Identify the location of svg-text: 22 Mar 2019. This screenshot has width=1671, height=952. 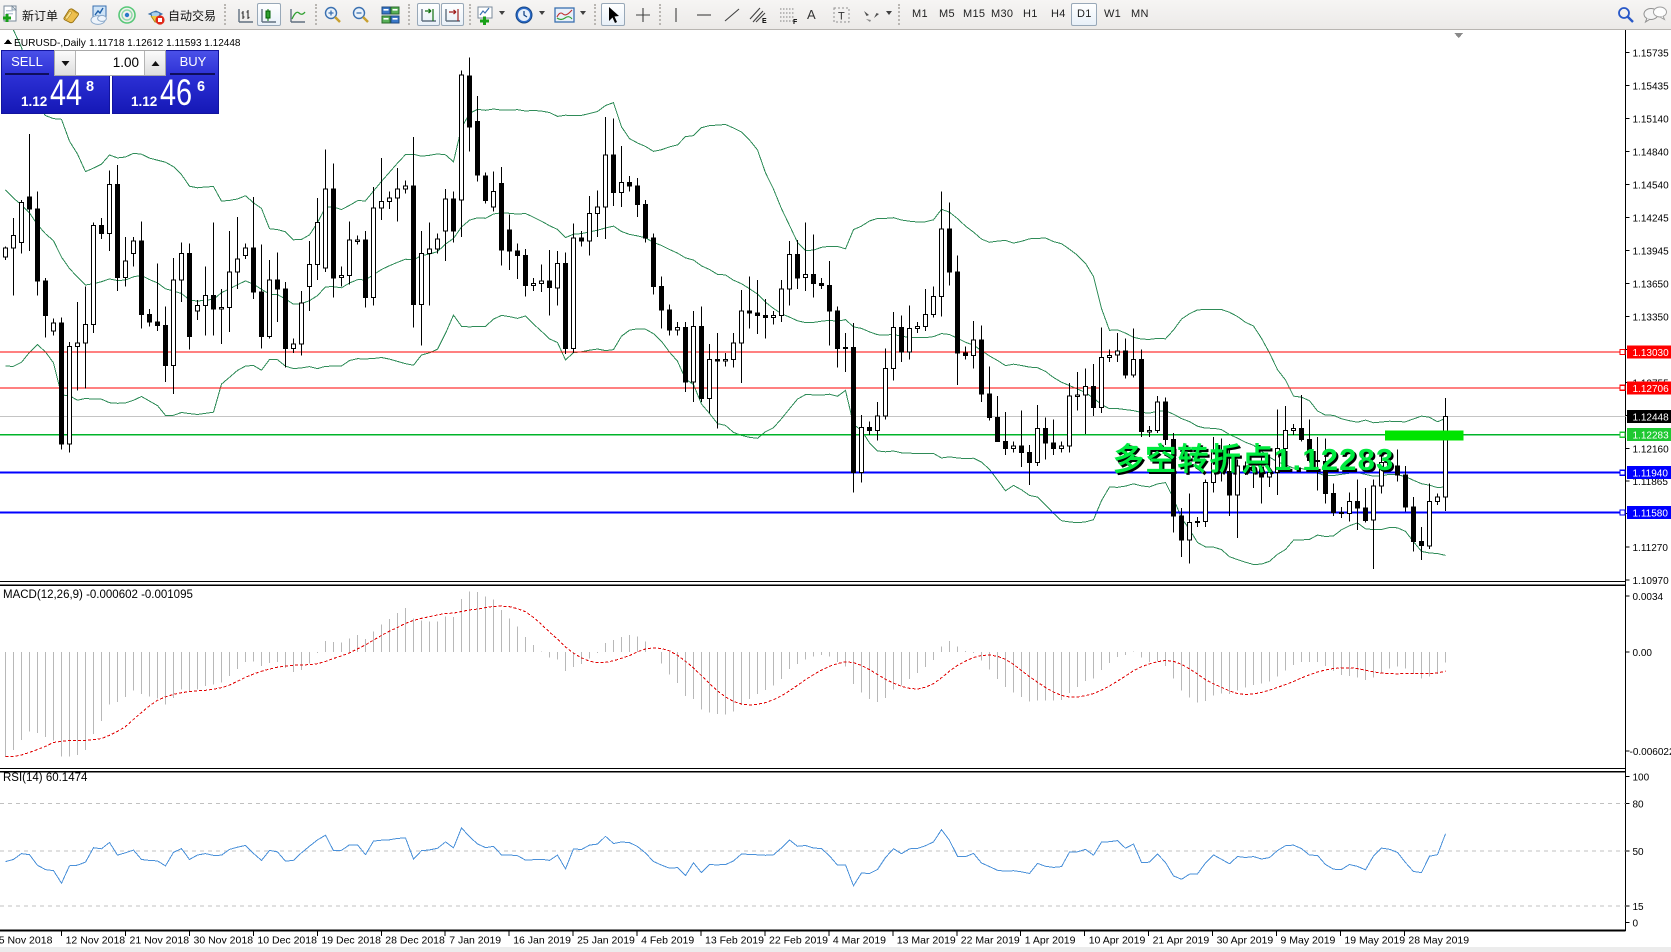
(990, 941).